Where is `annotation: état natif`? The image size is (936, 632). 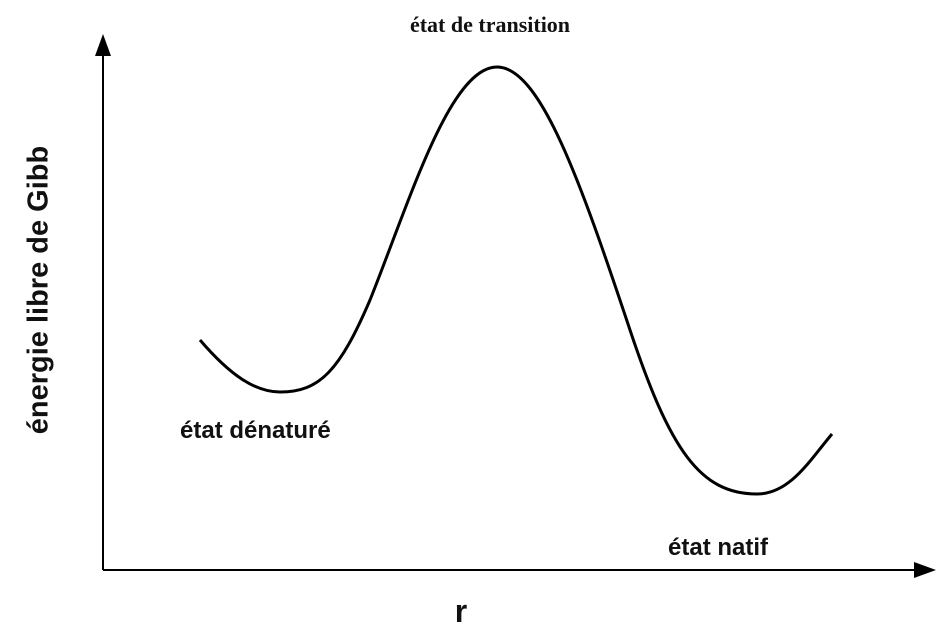
annotation: état natif is located at coordinates (718, 547).